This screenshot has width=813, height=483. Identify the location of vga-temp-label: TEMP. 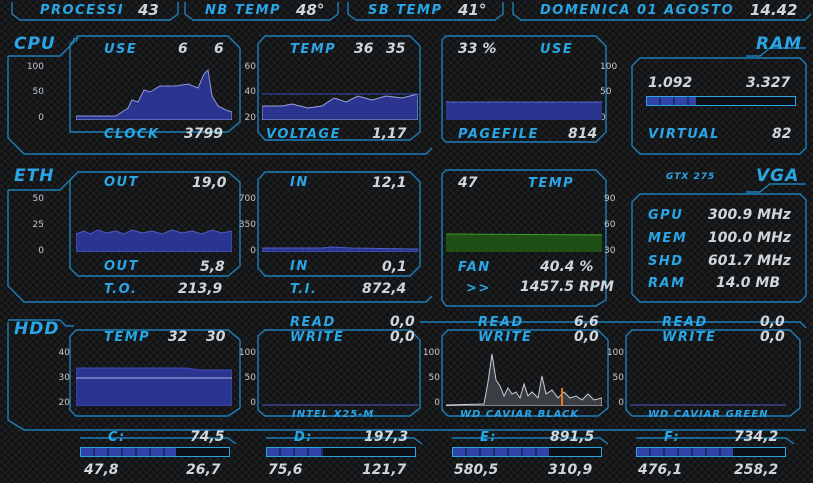
(551, 183).